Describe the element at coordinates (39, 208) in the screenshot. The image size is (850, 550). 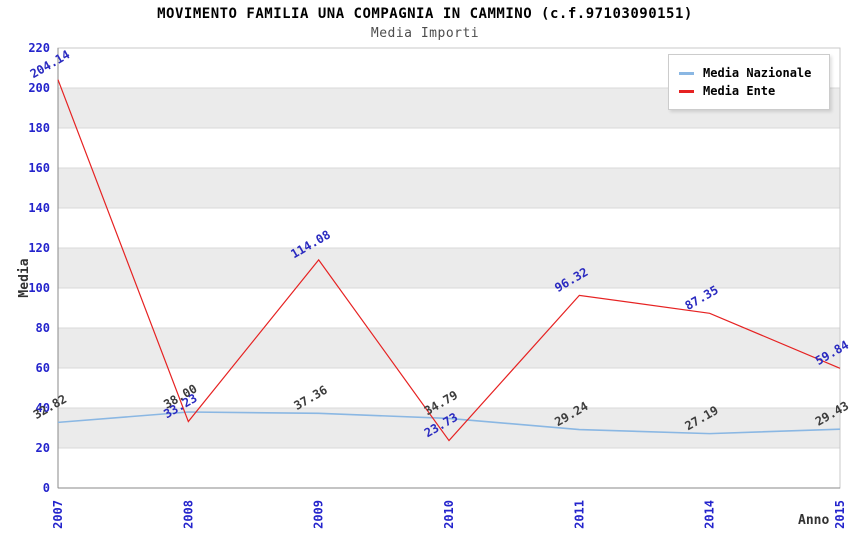
I see `y-tick-label: 140` at that location.